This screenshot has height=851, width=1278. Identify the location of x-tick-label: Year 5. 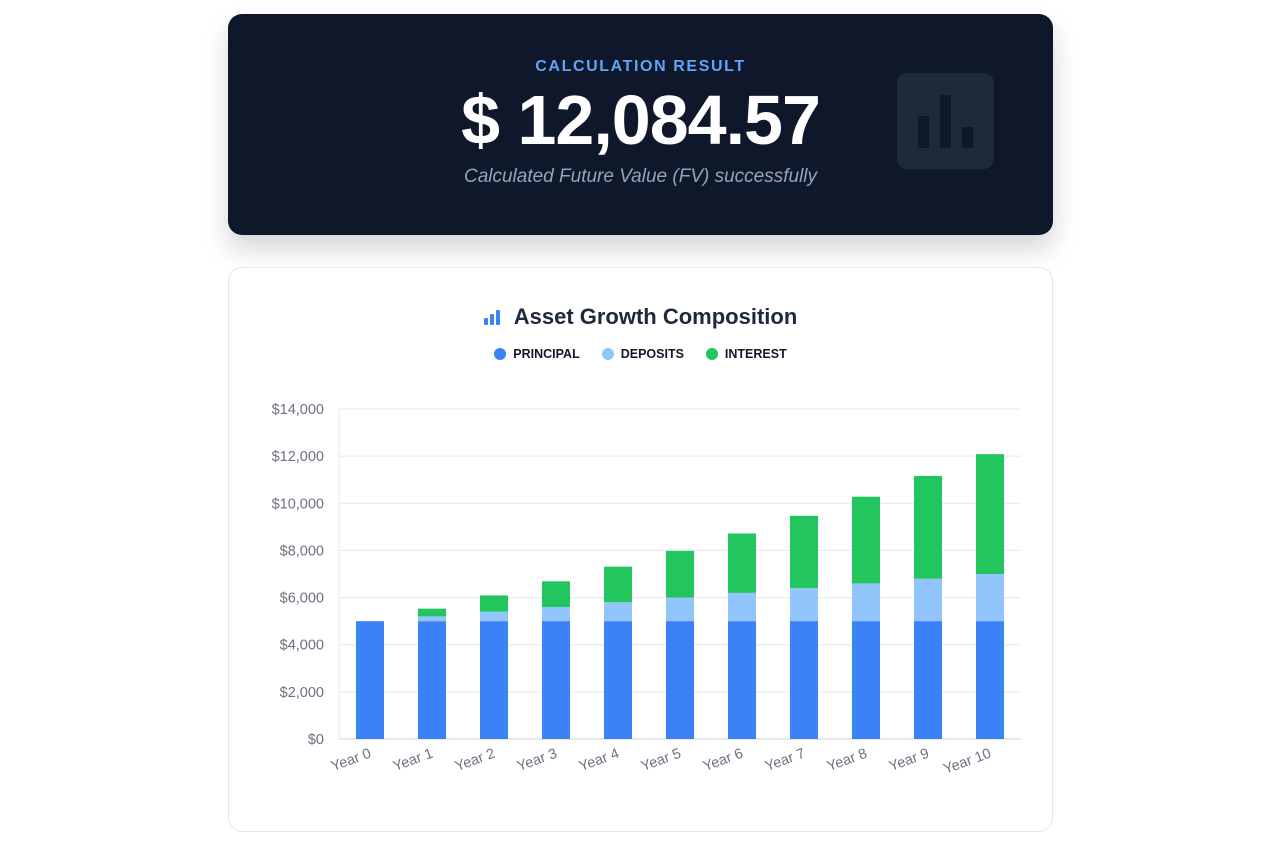
(661, 760).